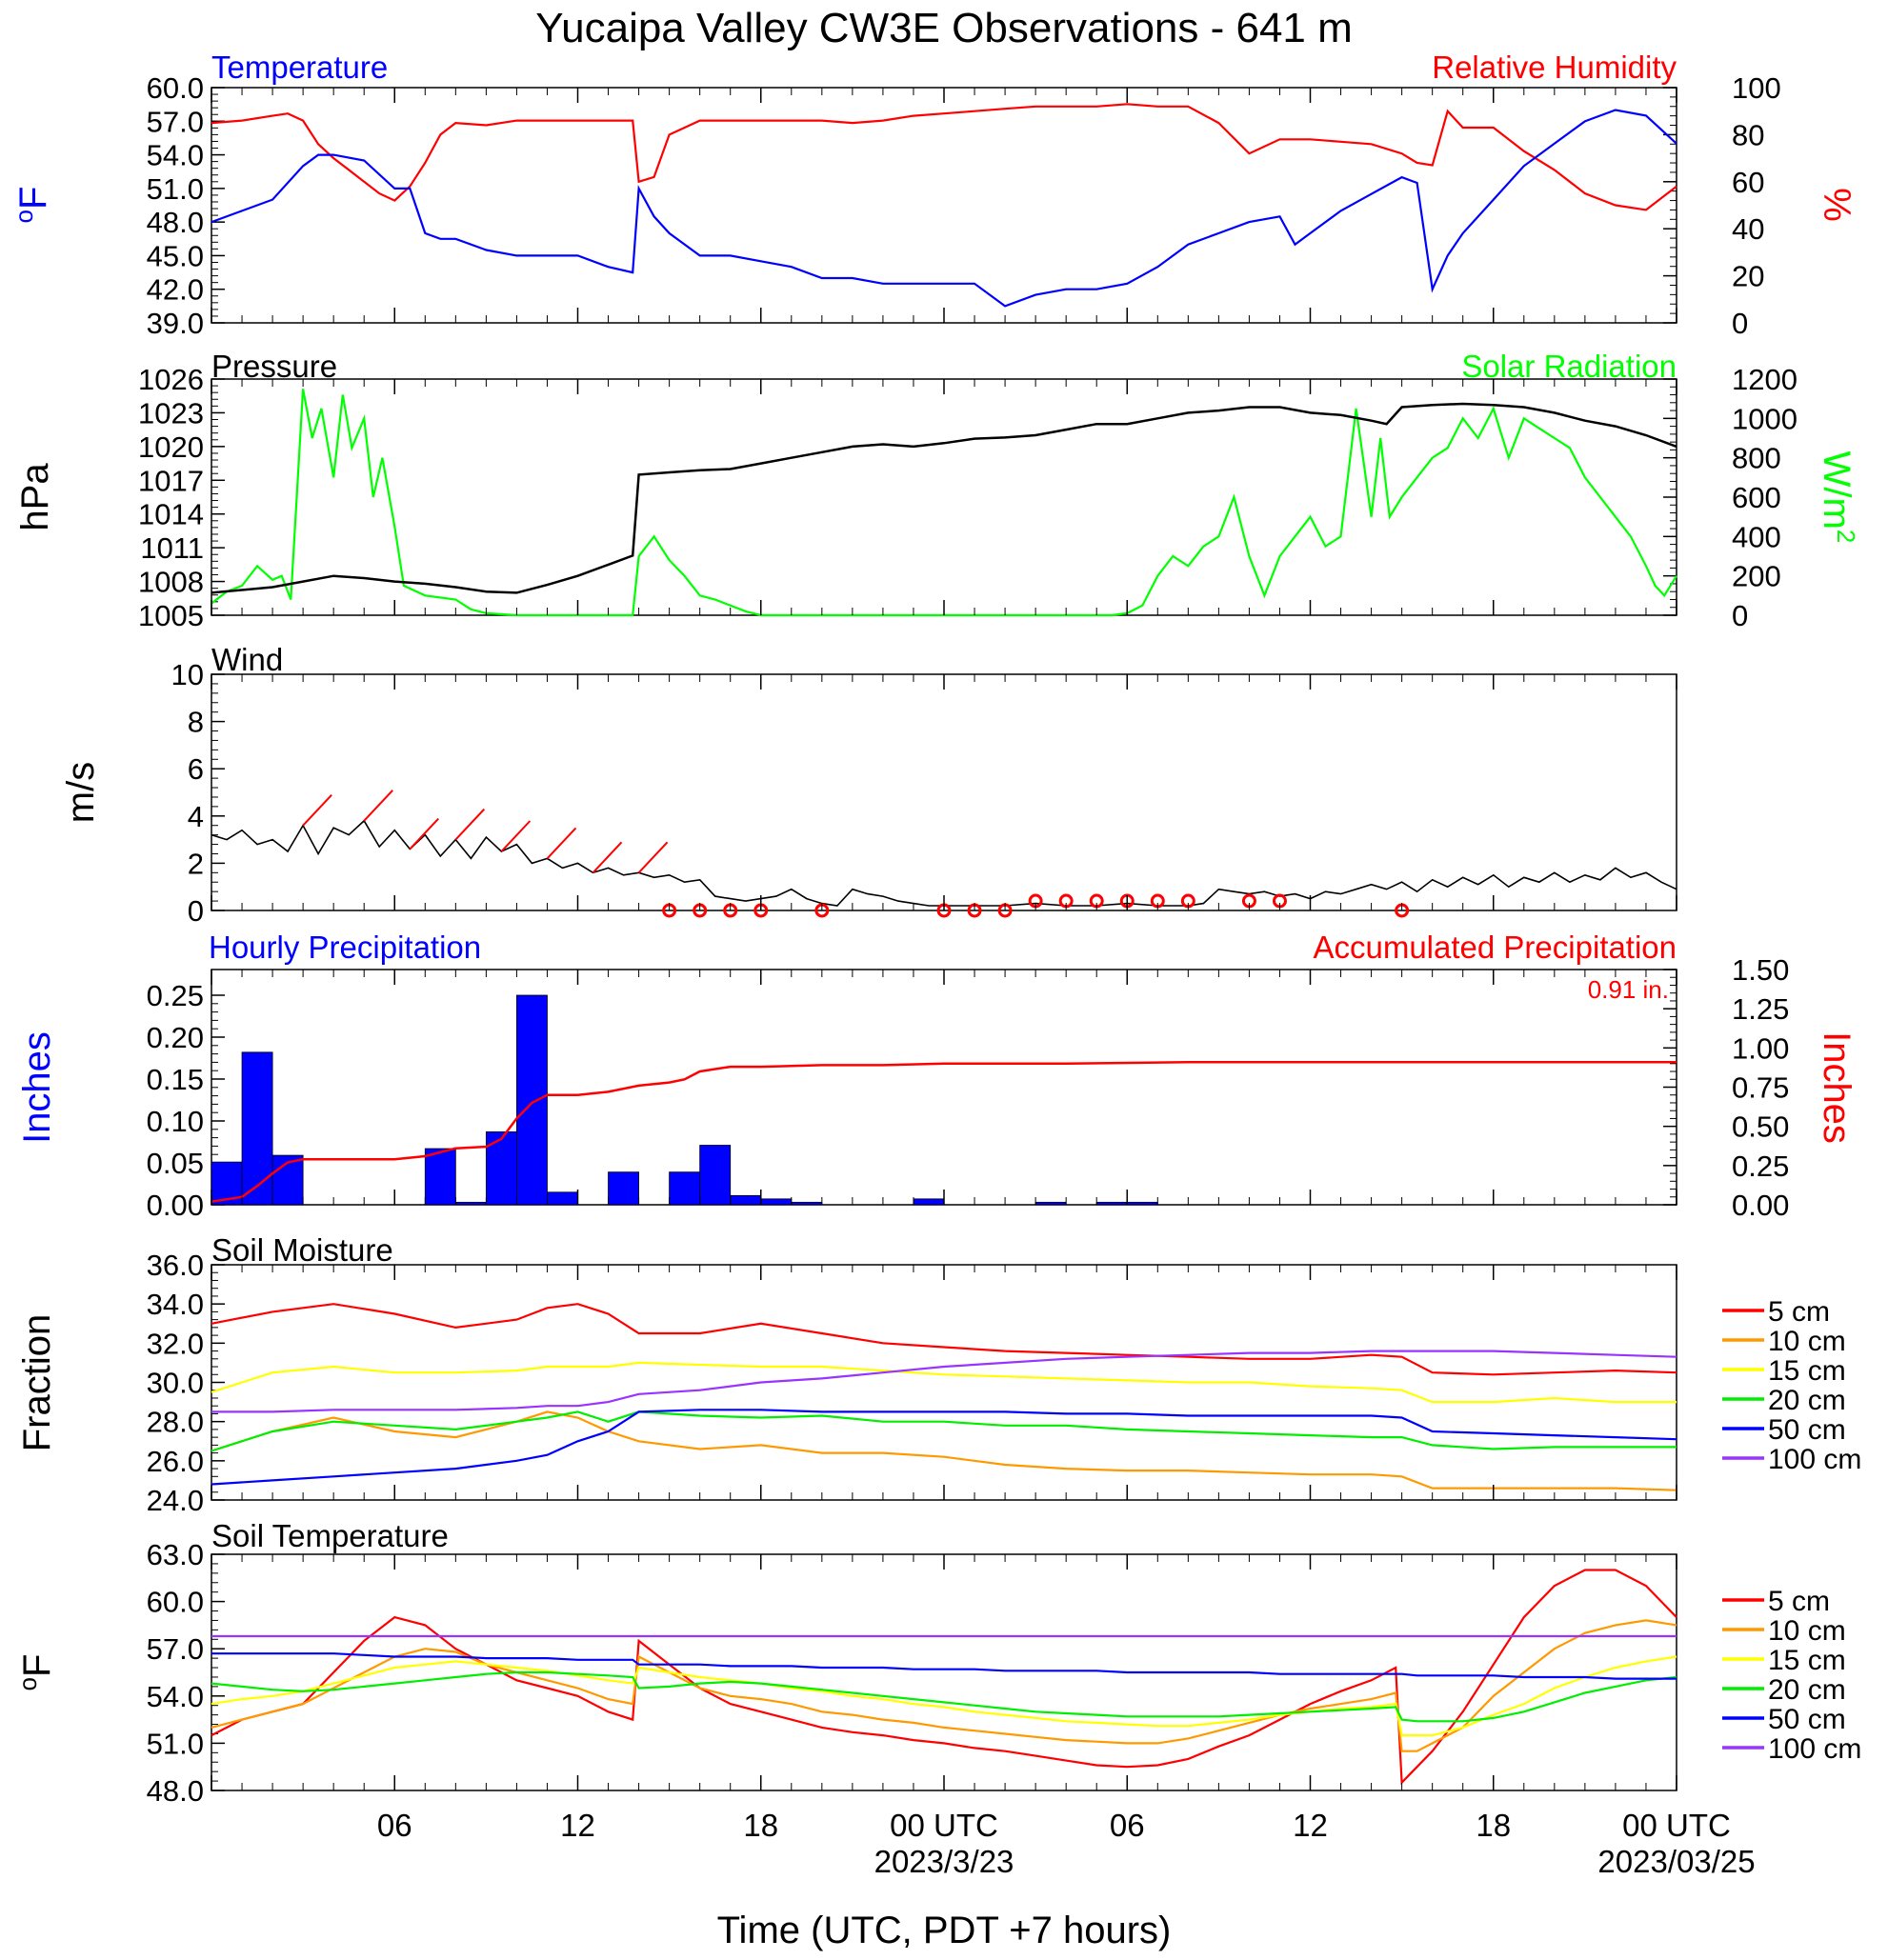 The width and height of the screenshot is (1888, 1960). I want to click on wind-axis-tick-label: 8, so click(196, 722).